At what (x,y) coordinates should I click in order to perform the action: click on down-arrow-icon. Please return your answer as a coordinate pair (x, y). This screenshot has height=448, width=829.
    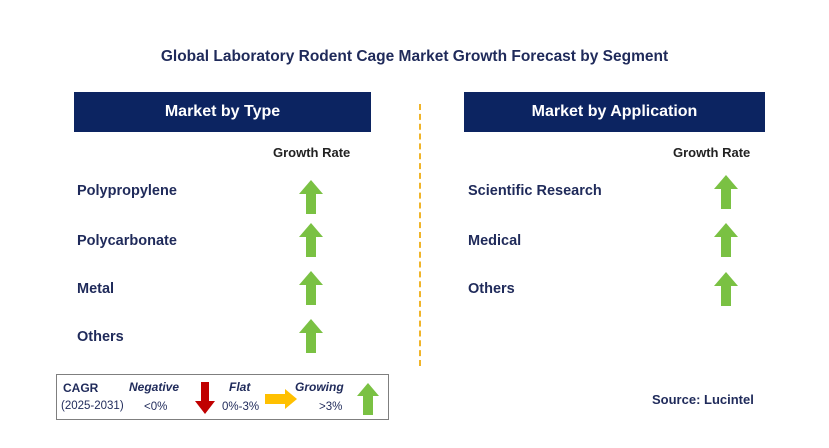
    Looking at the image, I should click on (205, 398).